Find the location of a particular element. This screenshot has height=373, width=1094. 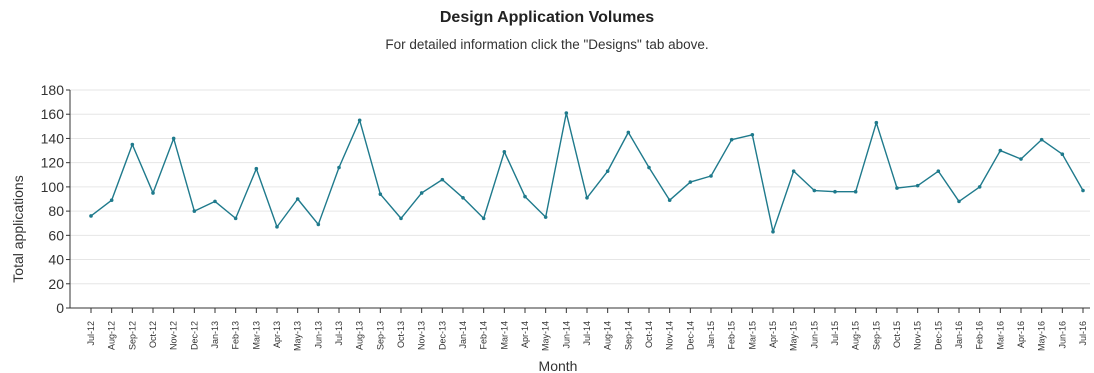

x-tick-label: Nov-15 is located at coordinates (918, 335).